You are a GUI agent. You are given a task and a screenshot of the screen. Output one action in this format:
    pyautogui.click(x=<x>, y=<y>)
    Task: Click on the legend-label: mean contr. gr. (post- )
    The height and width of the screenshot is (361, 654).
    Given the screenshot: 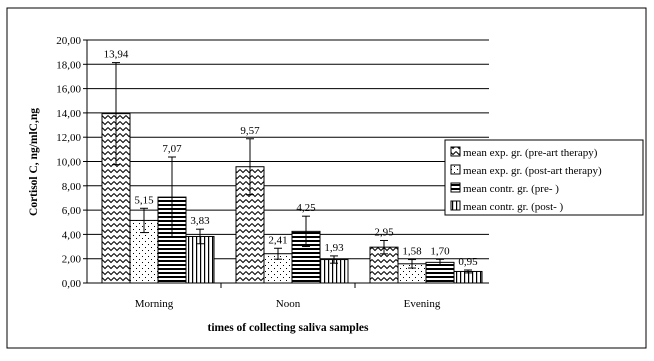 What is the action you would take?
    pyautogui.click(x=513, y=207)
    